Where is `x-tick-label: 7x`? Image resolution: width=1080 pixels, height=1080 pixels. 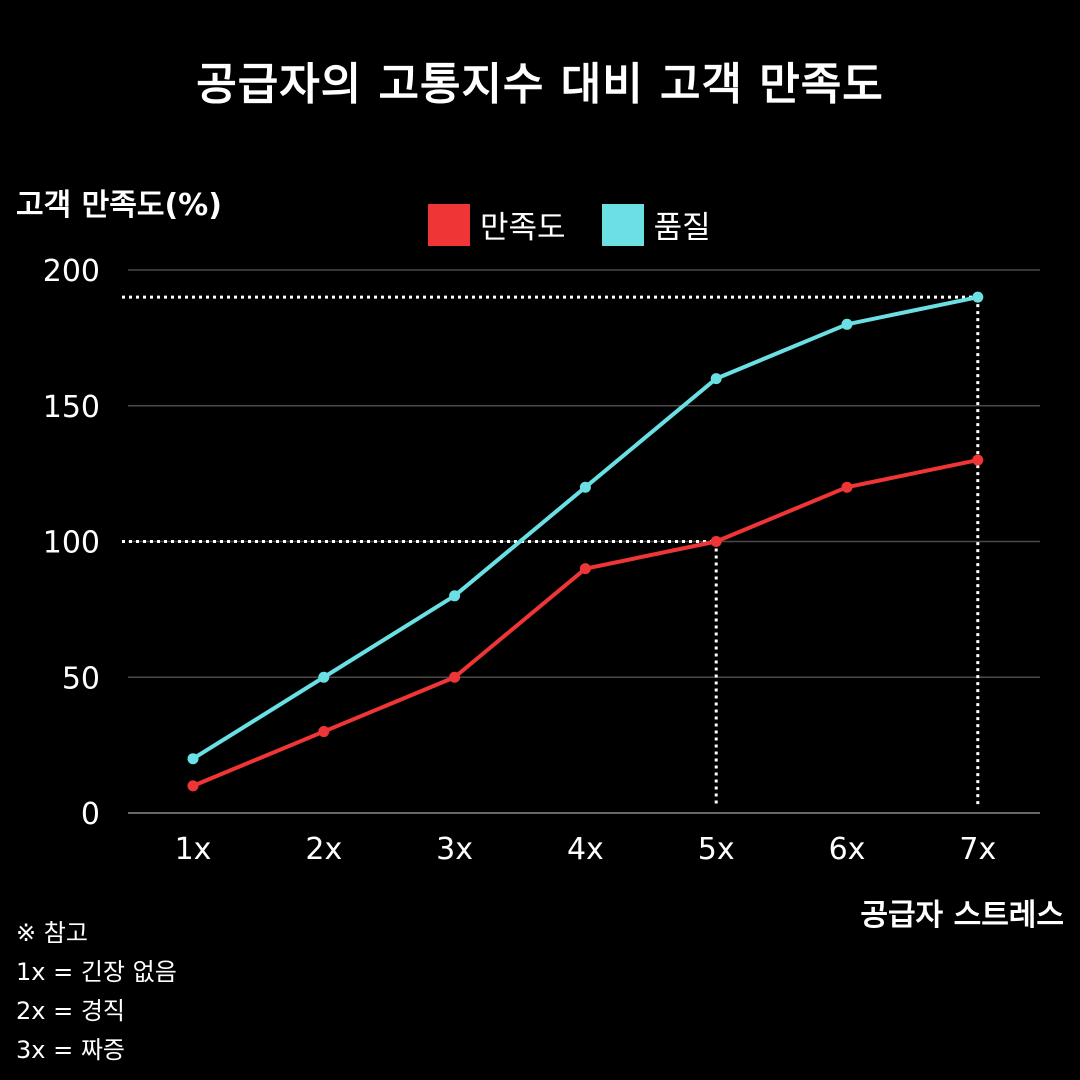 x-tick-label: 7x is located at coordinates (977, 849).